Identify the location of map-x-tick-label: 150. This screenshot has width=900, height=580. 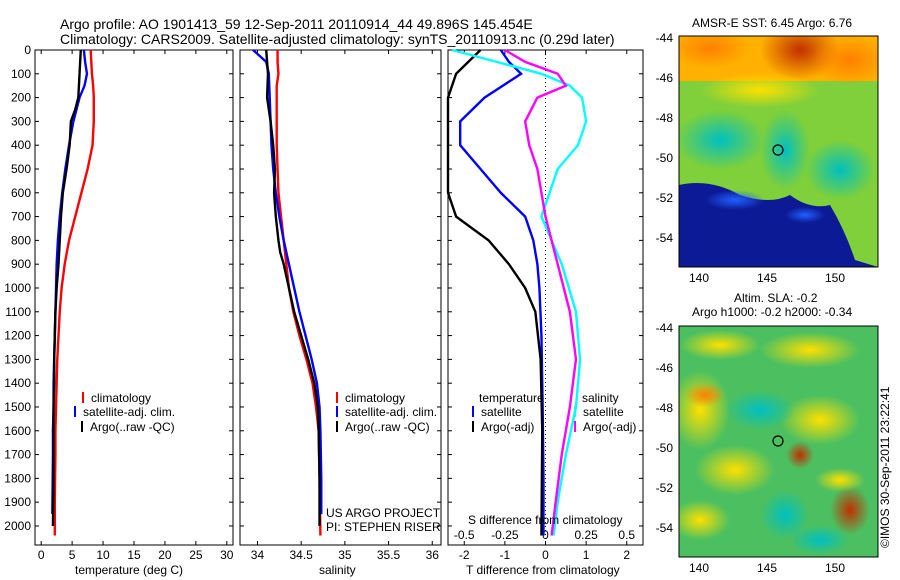
(835, 568).